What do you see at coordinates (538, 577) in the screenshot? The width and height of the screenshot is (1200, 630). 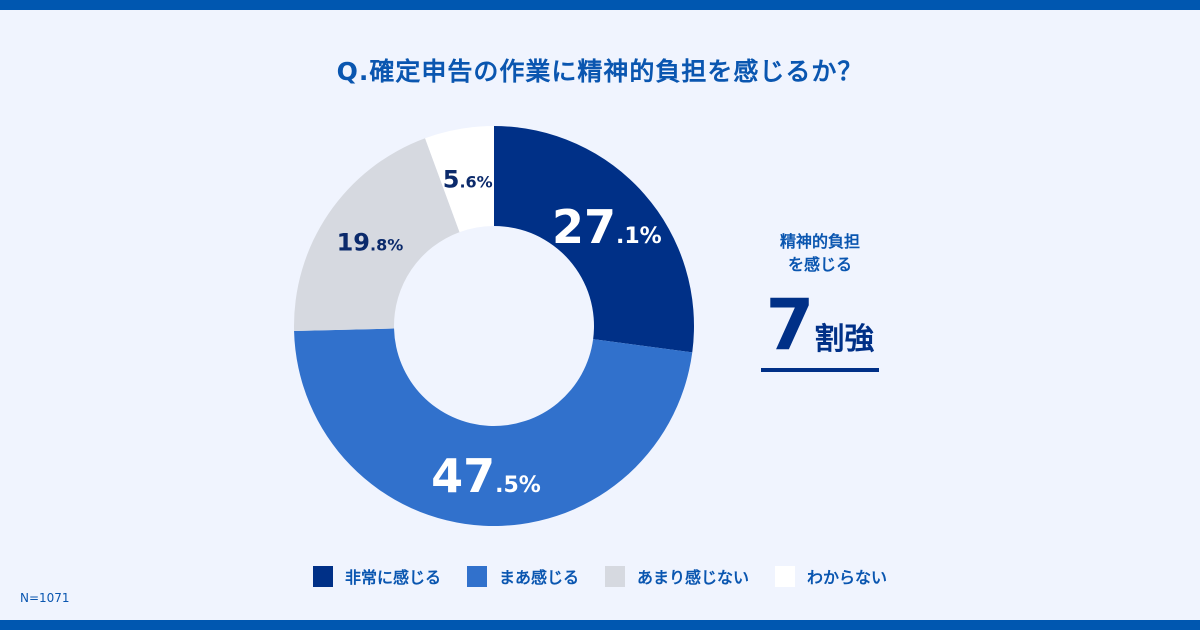 I see `legend-label: まあ感じる` at bounding box center [538, 577].